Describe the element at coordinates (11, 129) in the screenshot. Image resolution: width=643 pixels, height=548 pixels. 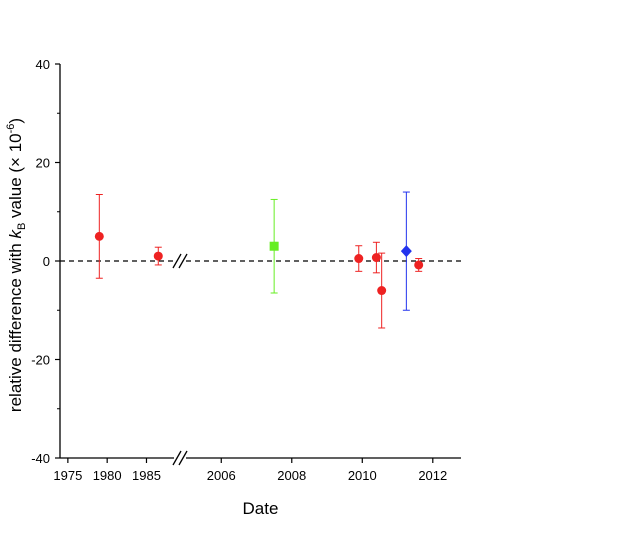
I see `y-axis-title-superscript: -6` at that location.